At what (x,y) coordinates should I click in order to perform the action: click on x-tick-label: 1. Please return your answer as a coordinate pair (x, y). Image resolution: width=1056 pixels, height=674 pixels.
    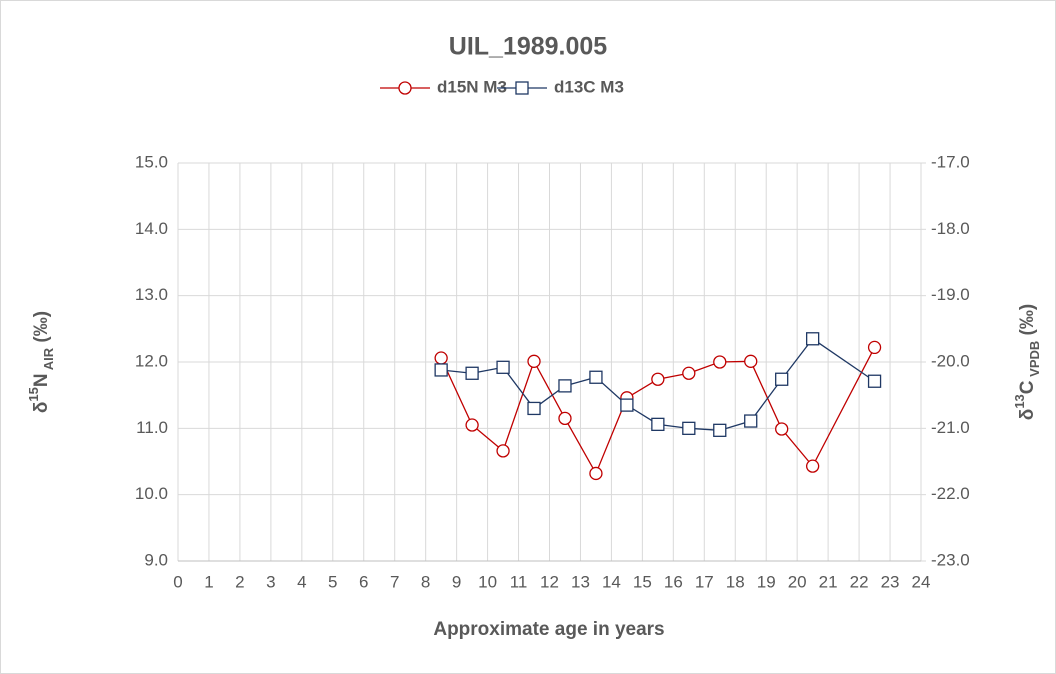
    Looking at the image, I should click on (208, 581).